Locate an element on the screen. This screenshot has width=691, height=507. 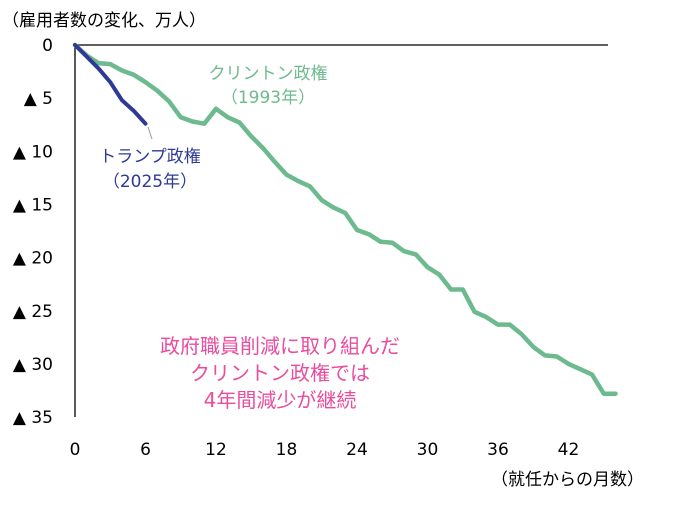
y-tick-label: 0 is located at coordinates (47, 46).